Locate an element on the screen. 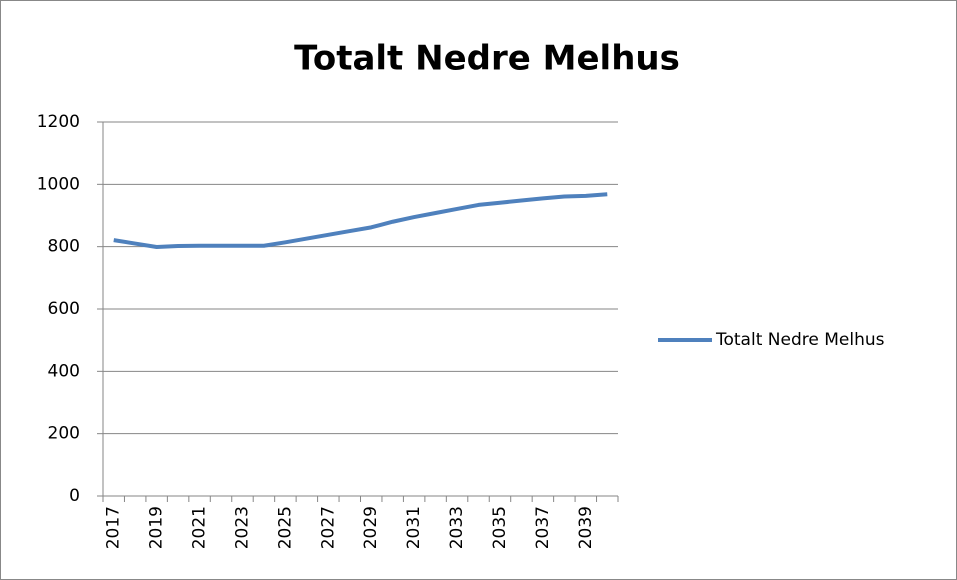  x-tick-label: 2035 is located at coordinates (500, 527).